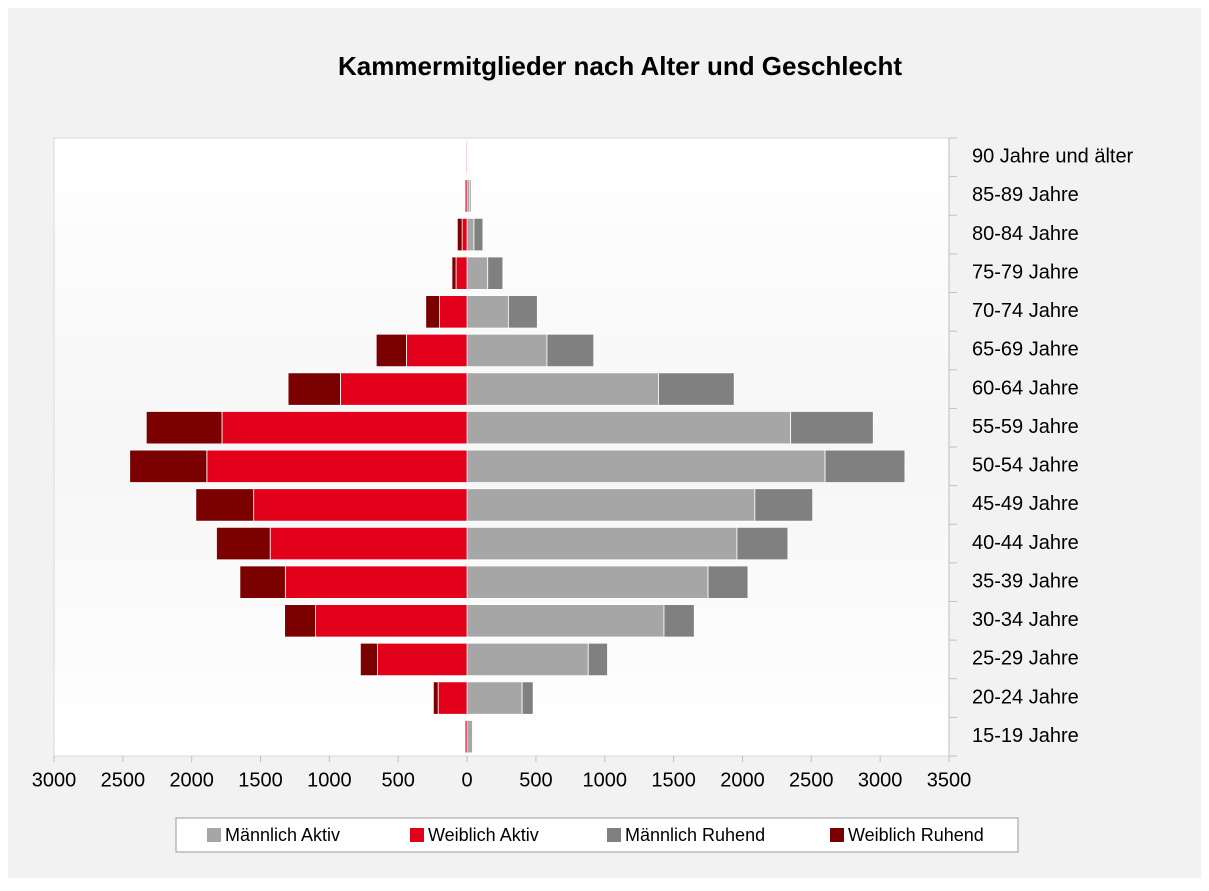 Image resolution: width=1209 pixels, height=891 pixels. Describe the element at coordinates (1025, 388) in the screenshot. I see `y-tick-label: 60-64 Jahre` at that location.